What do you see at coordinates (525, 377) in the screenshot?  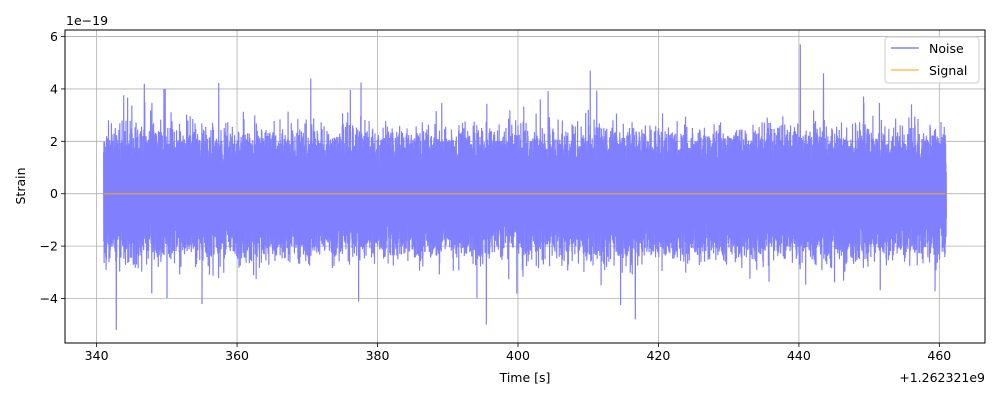 I see `x-axis-label: Time [s]` at bounding box center [525, 377].